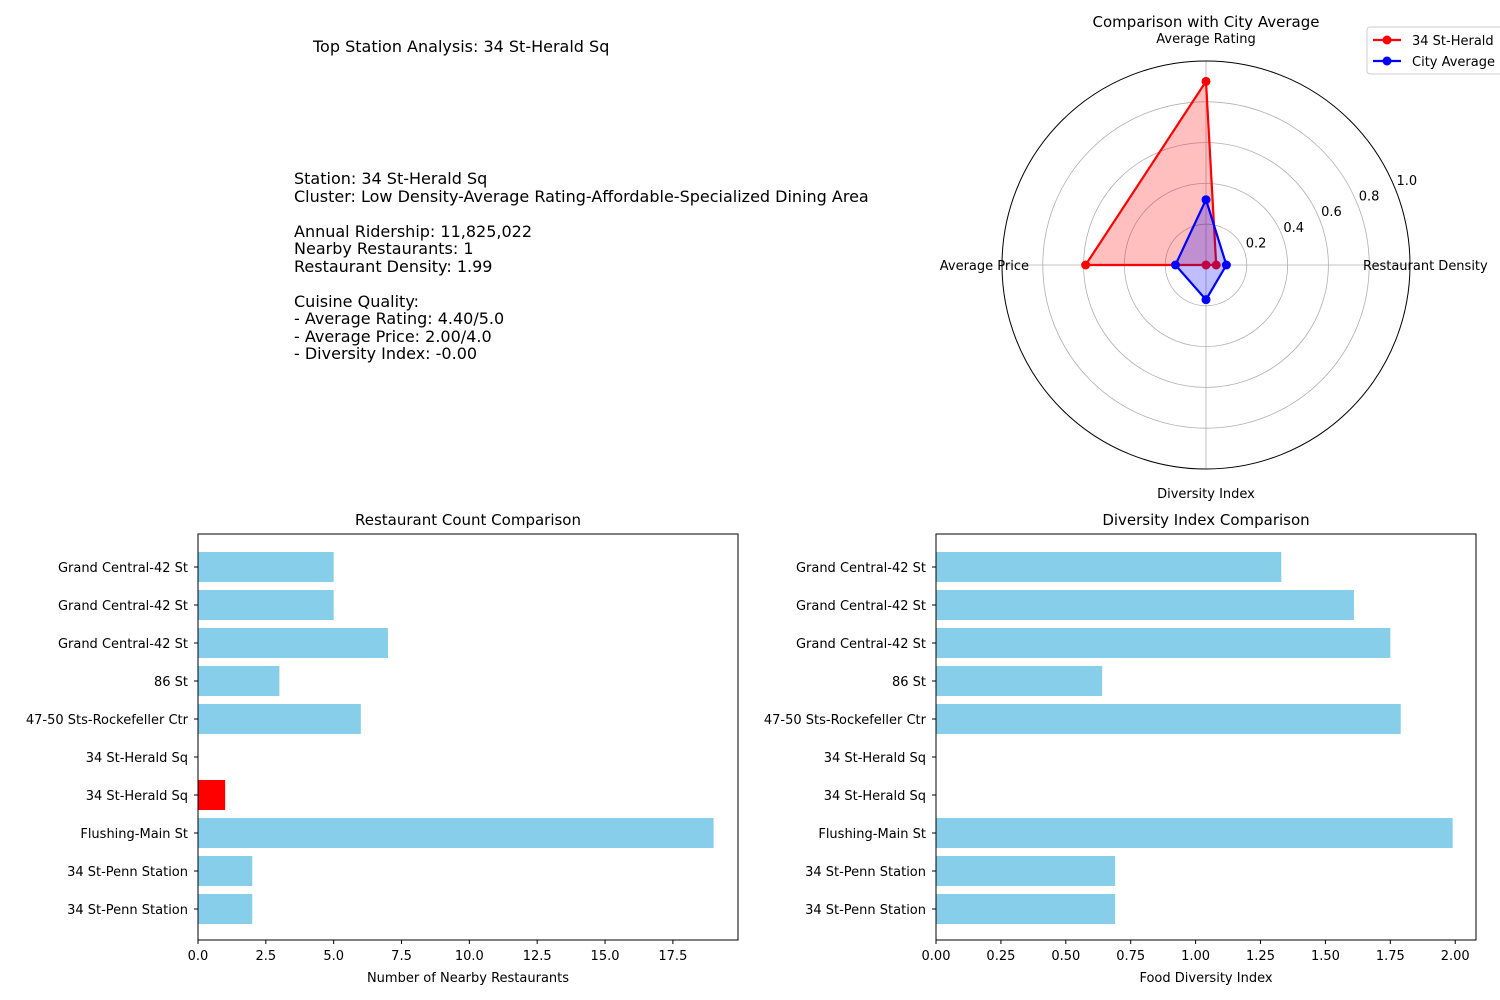 The width and height of the screenshot is (1500, 1000). Describe the element at coordinates (1205, 520) in the screenshot. I see `chart-title: Diversity Index Comparison` at that location.